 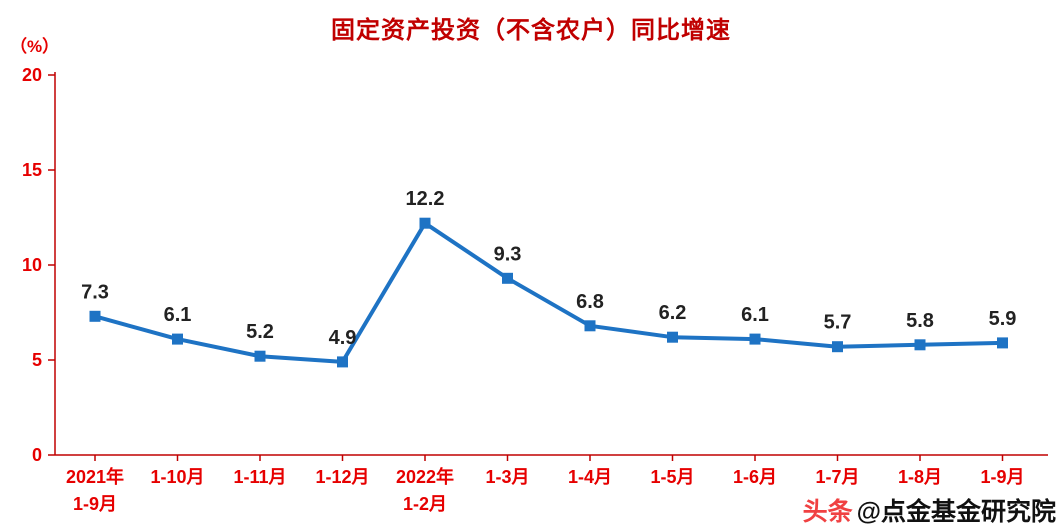 What do you see at coordinates (590, 477) in the screenshot?
I see `x-tick-label: 1-4月` at bounding box center [590, 477].